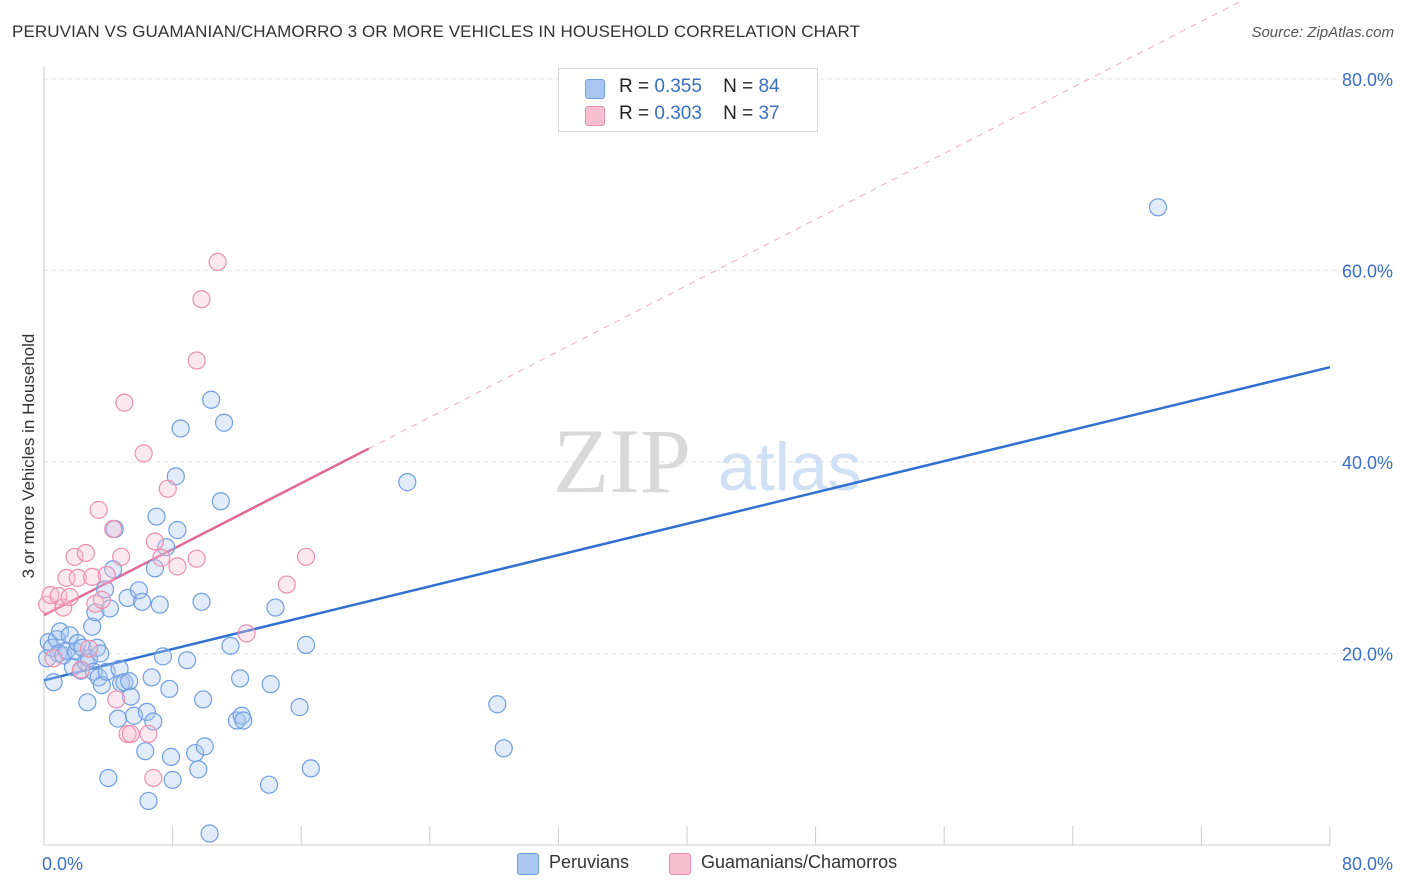 The width and height of the screenshot is (1406, 892). I want to click on legend-n-value-peruvians: 84, so click(769, 86).